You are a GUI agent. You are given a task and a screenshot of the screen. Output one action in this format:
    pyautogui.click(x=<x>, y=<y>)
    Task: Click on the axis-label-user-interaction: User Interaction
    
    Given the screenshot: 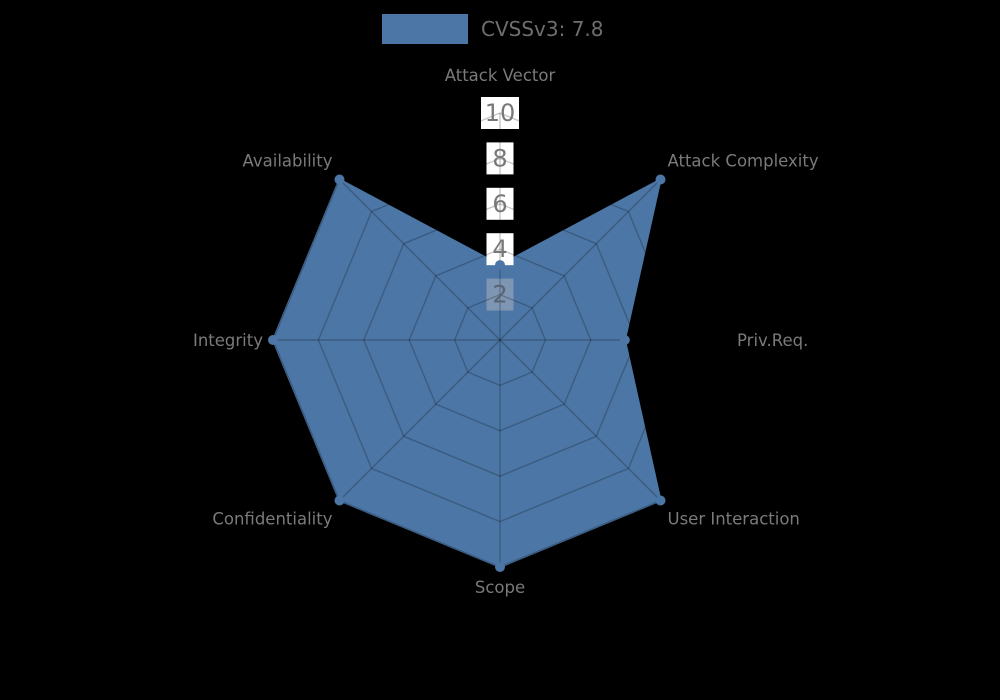 What is the action you would take?
    pyautogui.click(x=734, y=519)
    